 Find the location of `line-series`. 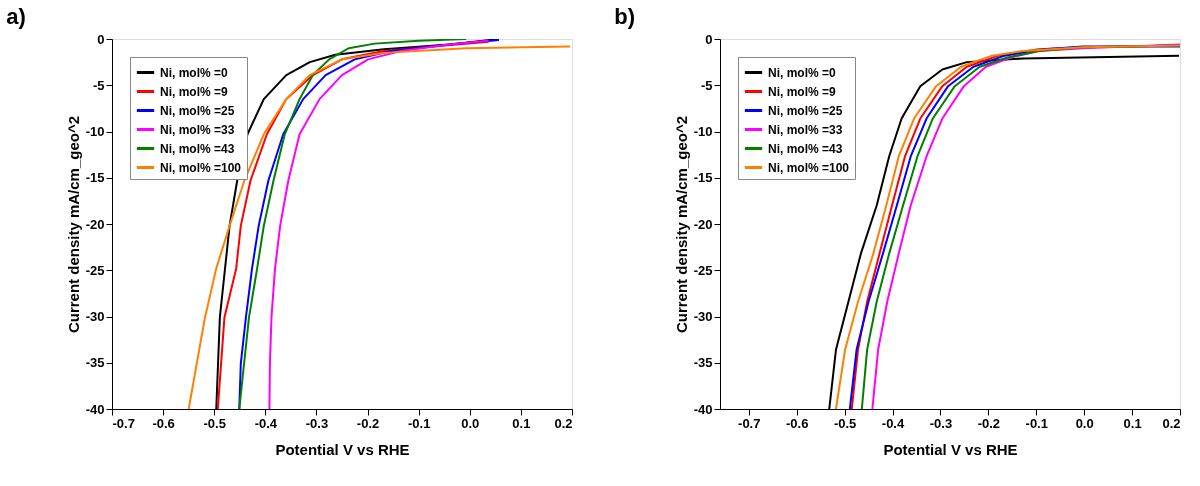

line-series is located at coordinates (379, 224).